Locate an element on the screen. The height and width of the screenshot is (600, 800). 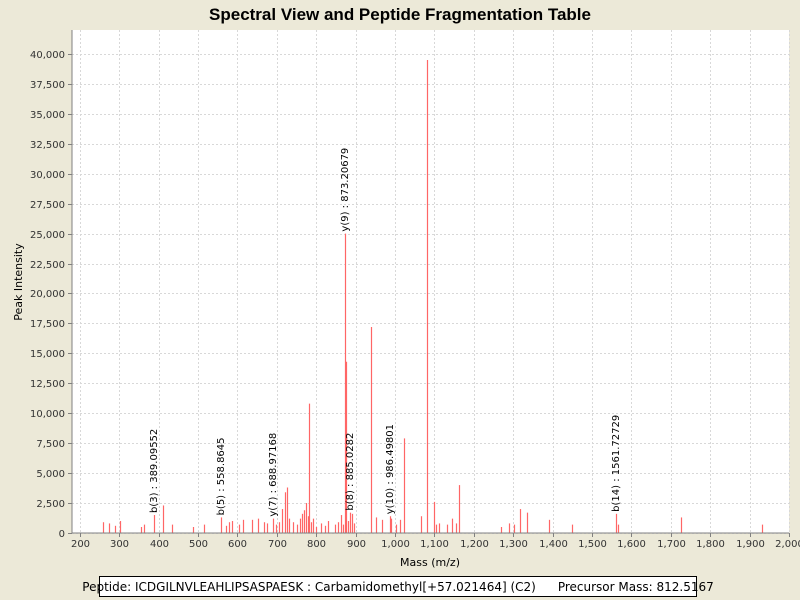
precursor-mass: Precursor Mass: 812.5167 is located at coordinates (635, 586).